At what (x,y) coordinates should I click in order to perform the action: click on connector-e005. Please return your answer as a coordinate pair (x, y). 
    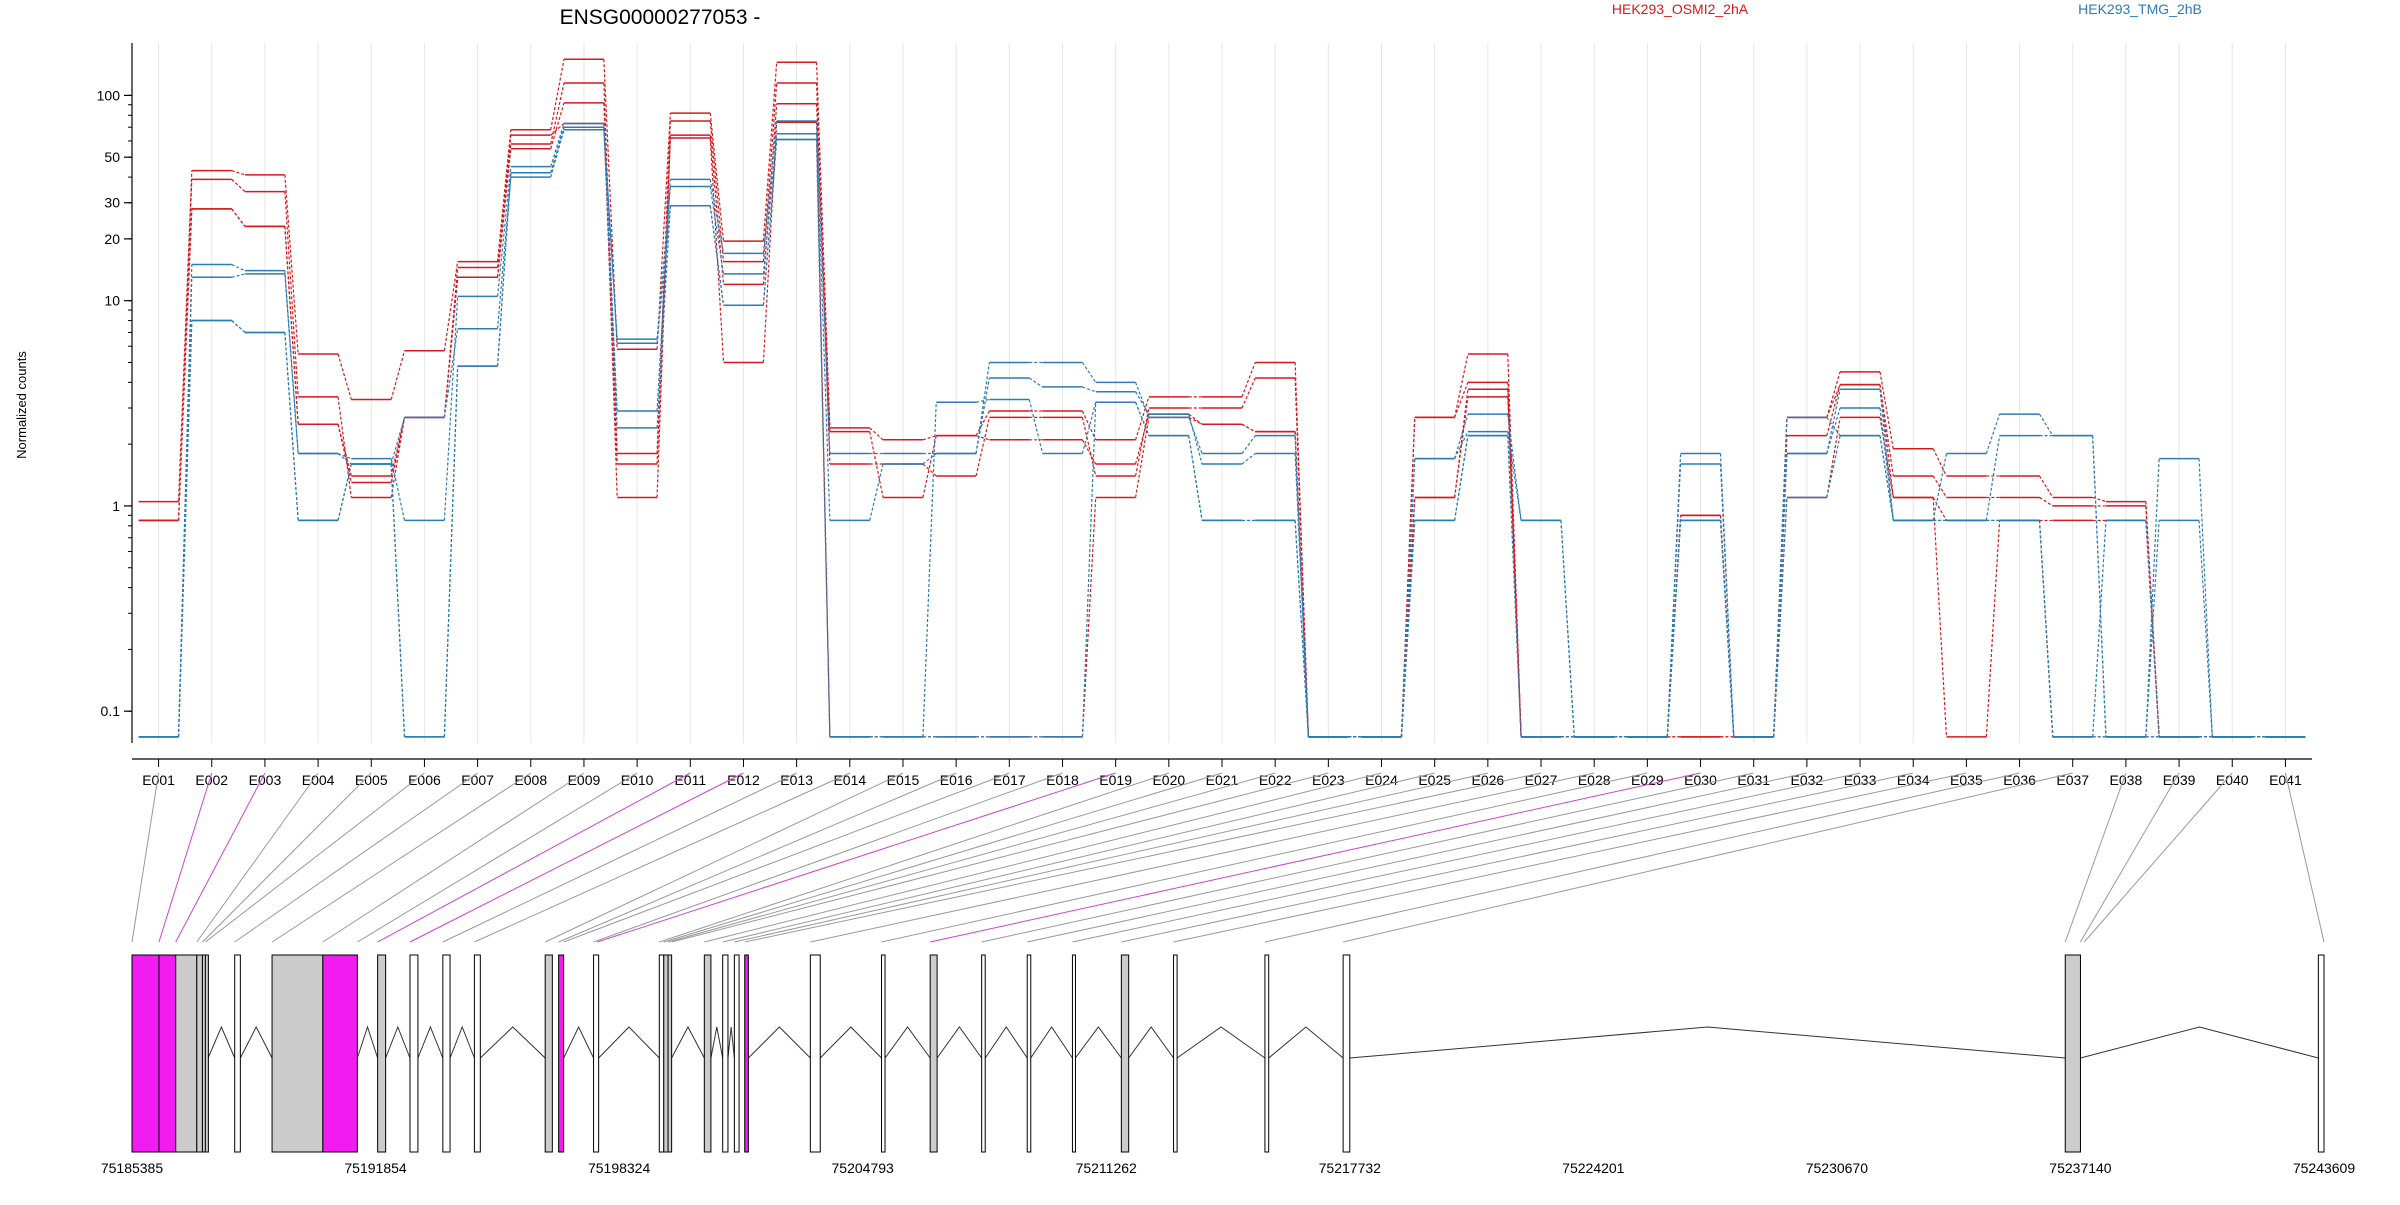
    Looking at the image, I should click on (287, 857).